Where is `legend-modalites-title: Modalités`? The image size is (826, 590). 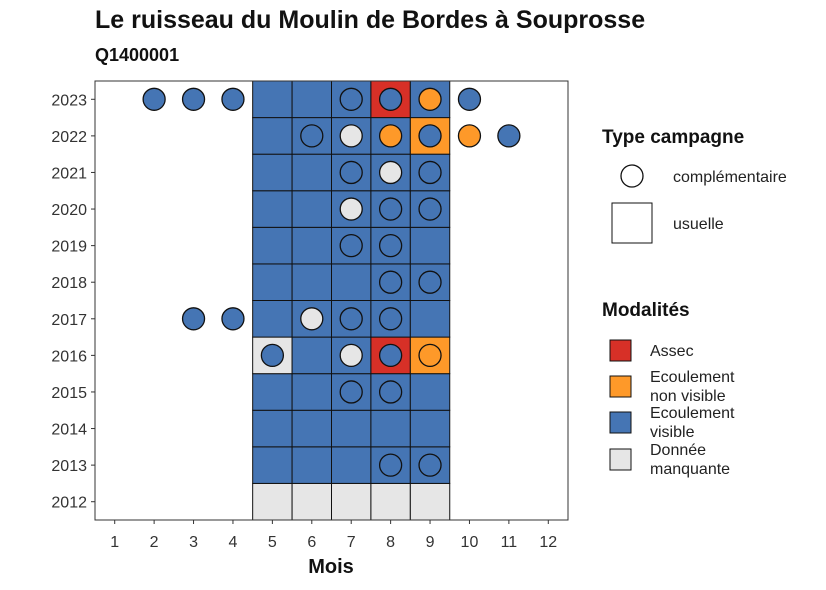
legend-modalites-title: Modalités is located at coordinates (646, 310).